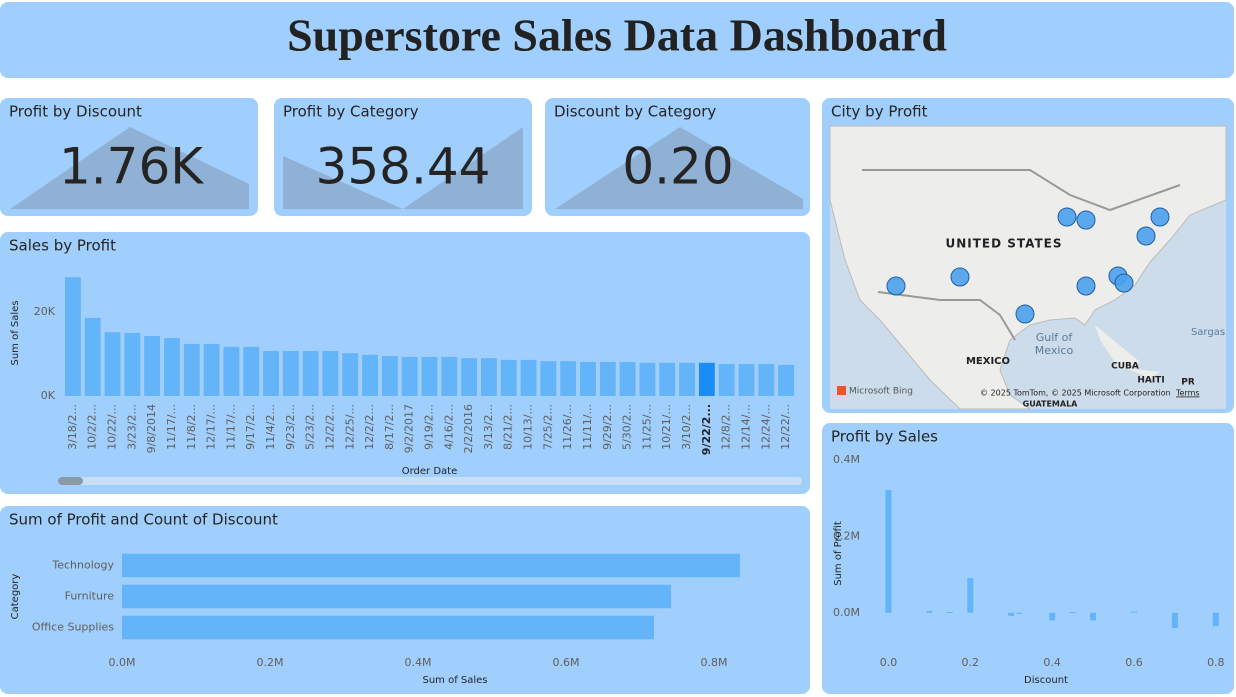 This screenshot has height=697, width=1236. Describe the element at coordinates (846, 535) in the screenshot. I see `y-tick-label: 0.2M` at that location.